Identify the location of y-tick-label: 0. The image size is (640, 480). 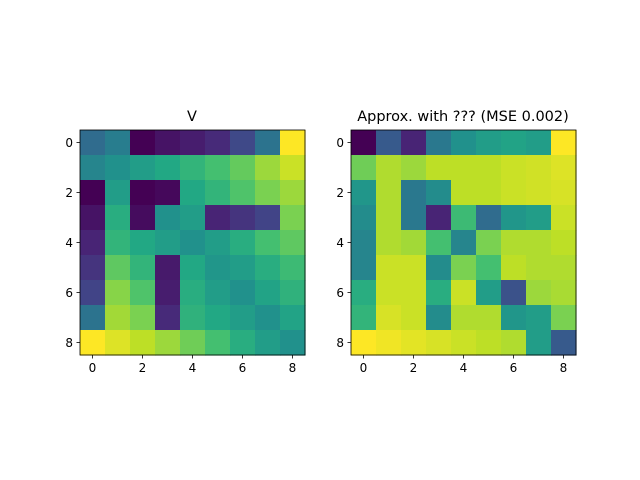
(340, 143).